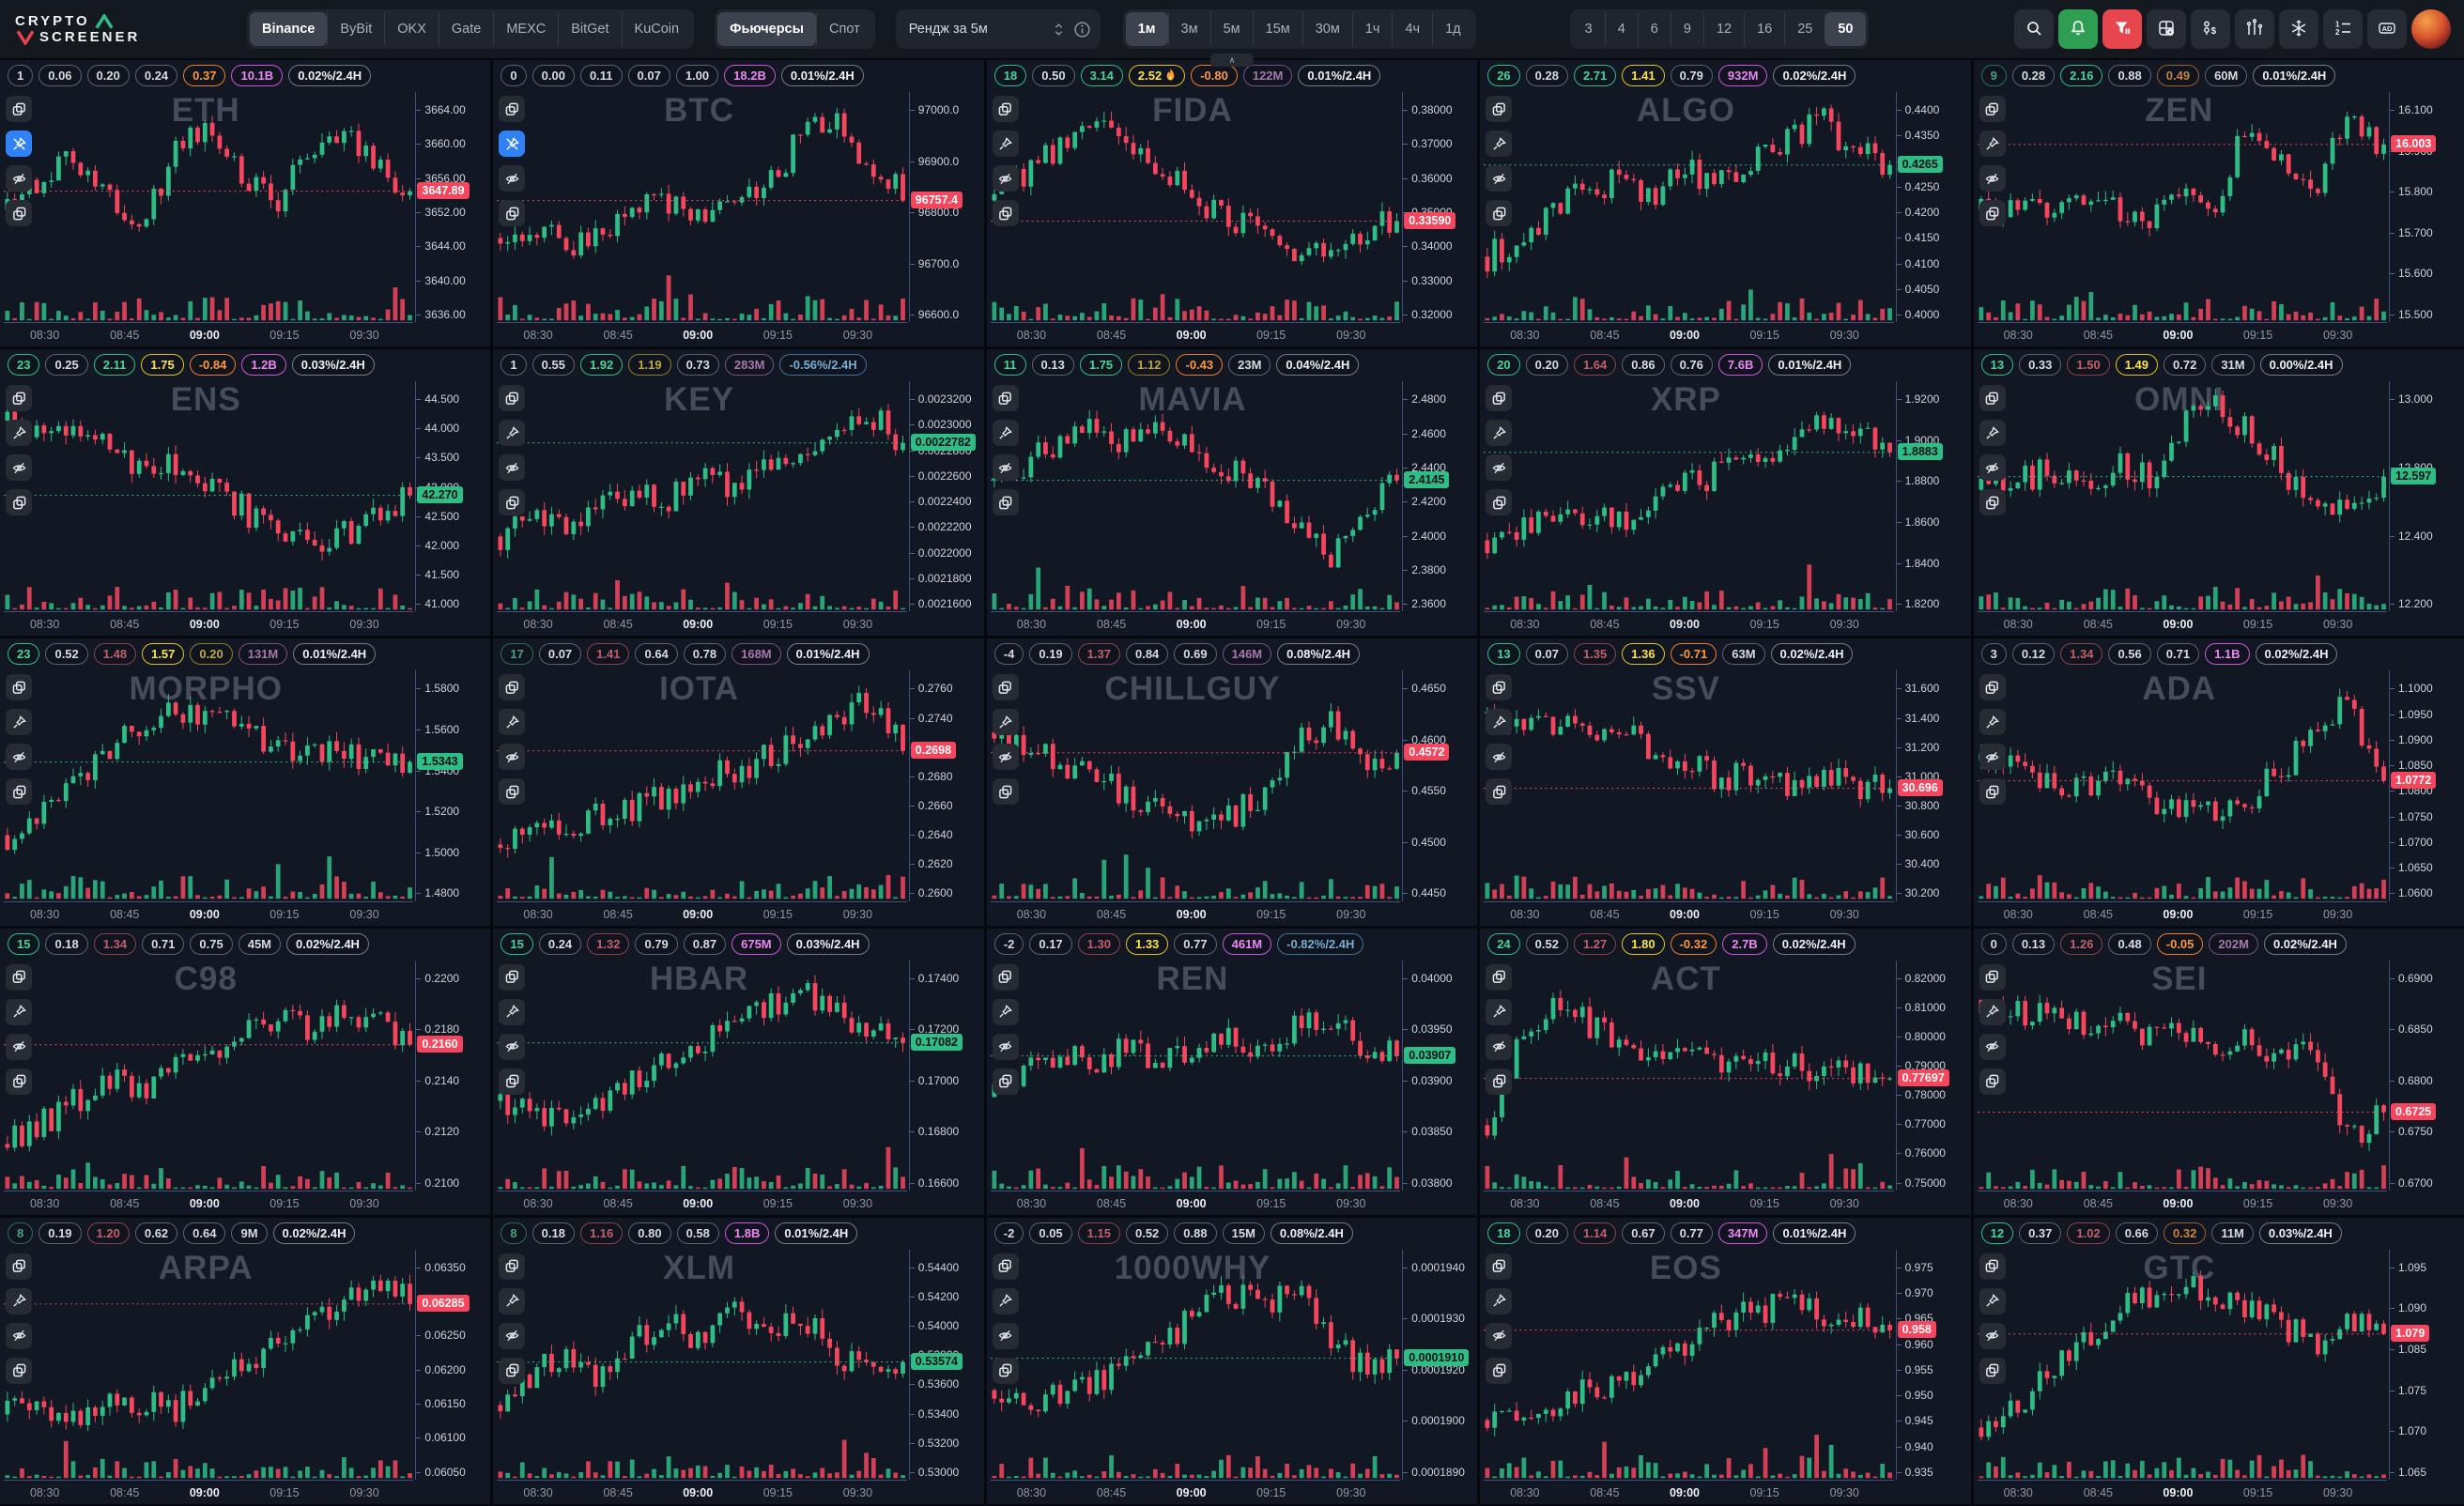  I want to click on exchange-tab-OKX: OKX, so click(411, 29).